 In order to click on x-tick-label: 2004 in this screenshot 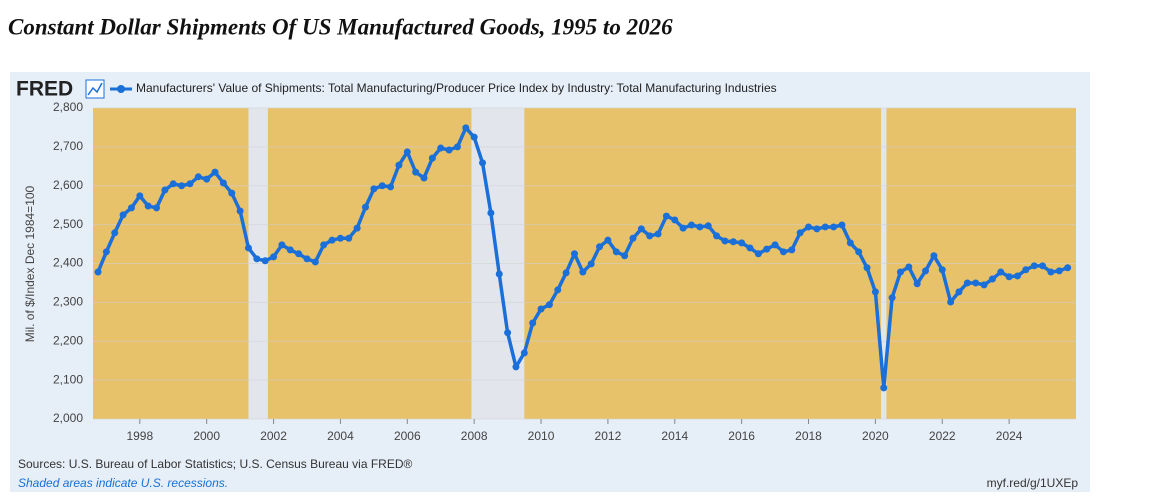, I will do `click(340, 436)`.